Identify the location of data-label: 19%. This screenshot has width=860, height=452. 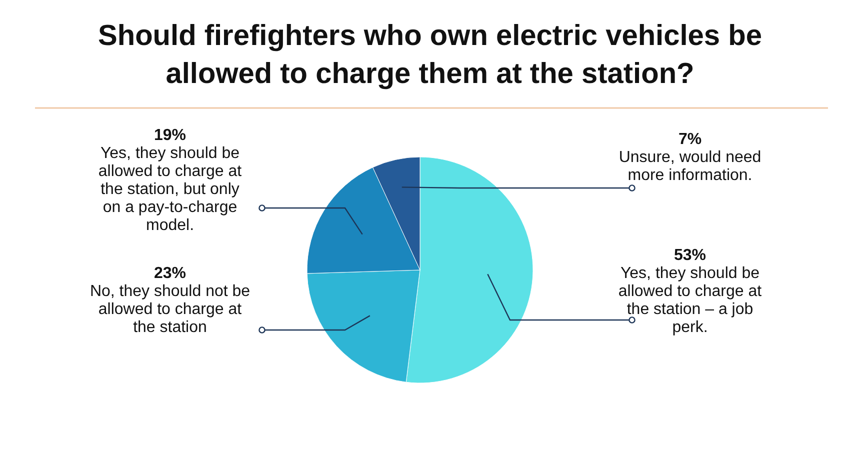
(170, 135).